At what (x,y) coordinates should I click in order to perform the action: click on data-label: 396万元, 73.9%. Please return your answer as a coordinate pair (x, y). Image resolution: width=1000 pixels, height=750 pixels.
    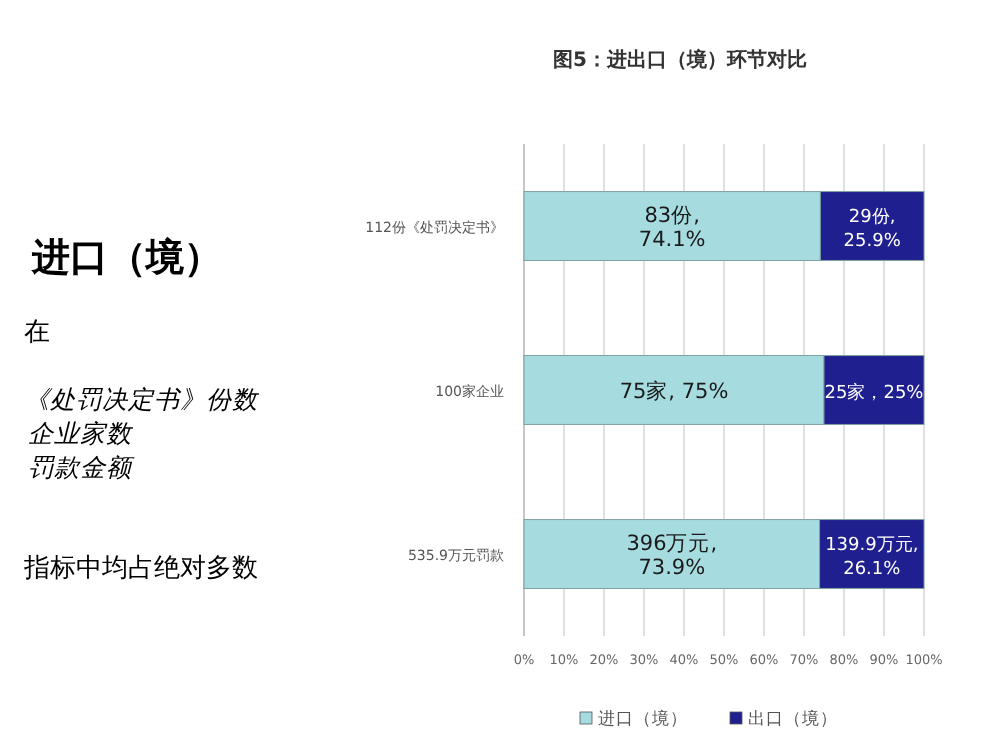
    Looking at the image, I should click on (672, 556).